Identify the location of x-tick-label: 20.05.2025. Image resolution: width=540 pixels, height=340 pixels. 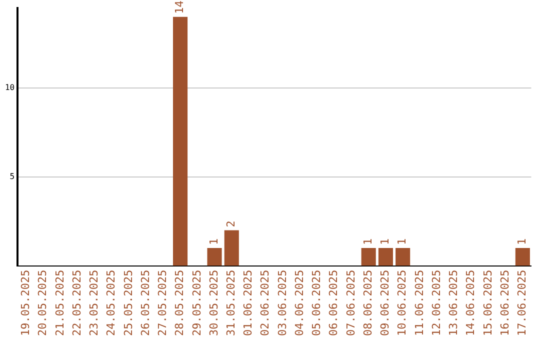
(43, 303).